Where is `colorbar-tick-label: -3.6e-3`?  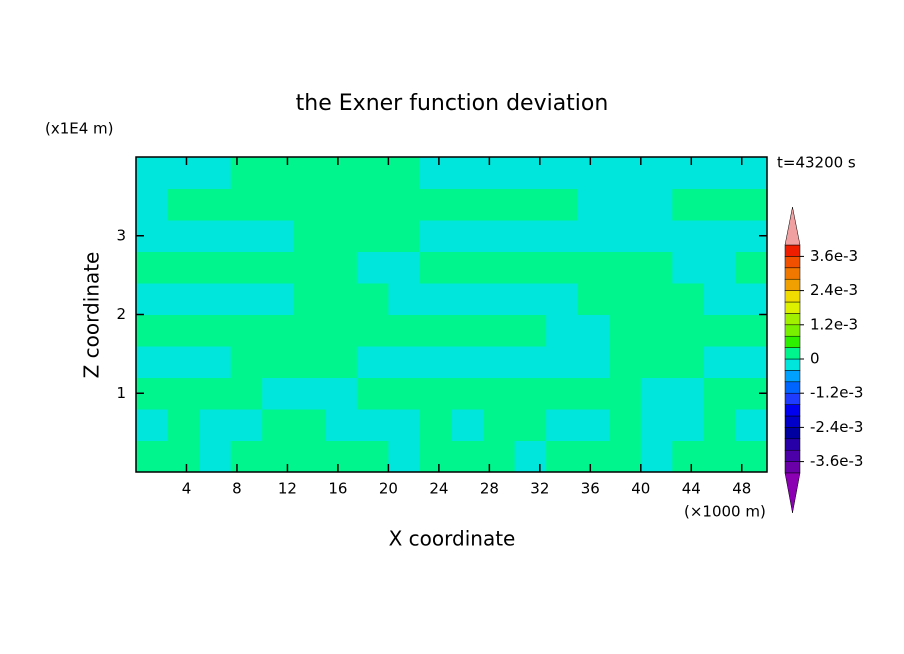
colorbar-tick-label: -3.6e-3 is located at coordinates (836, 461).